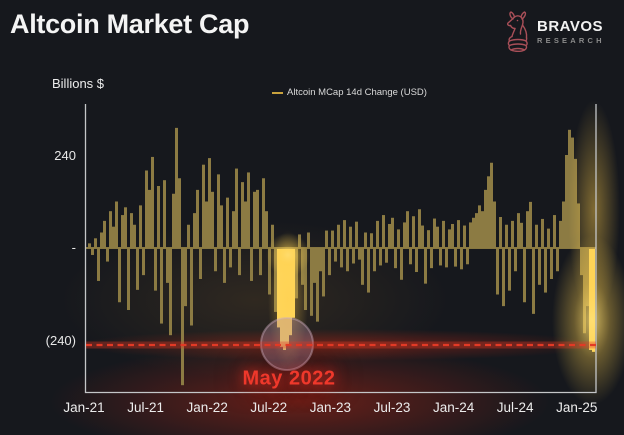 Image resolution: width=624 pixels, height=435 pixels. Describe the element at coordinates (453, 407) in the screenshot. I see `x-tick-label: Jan-24` at that location.